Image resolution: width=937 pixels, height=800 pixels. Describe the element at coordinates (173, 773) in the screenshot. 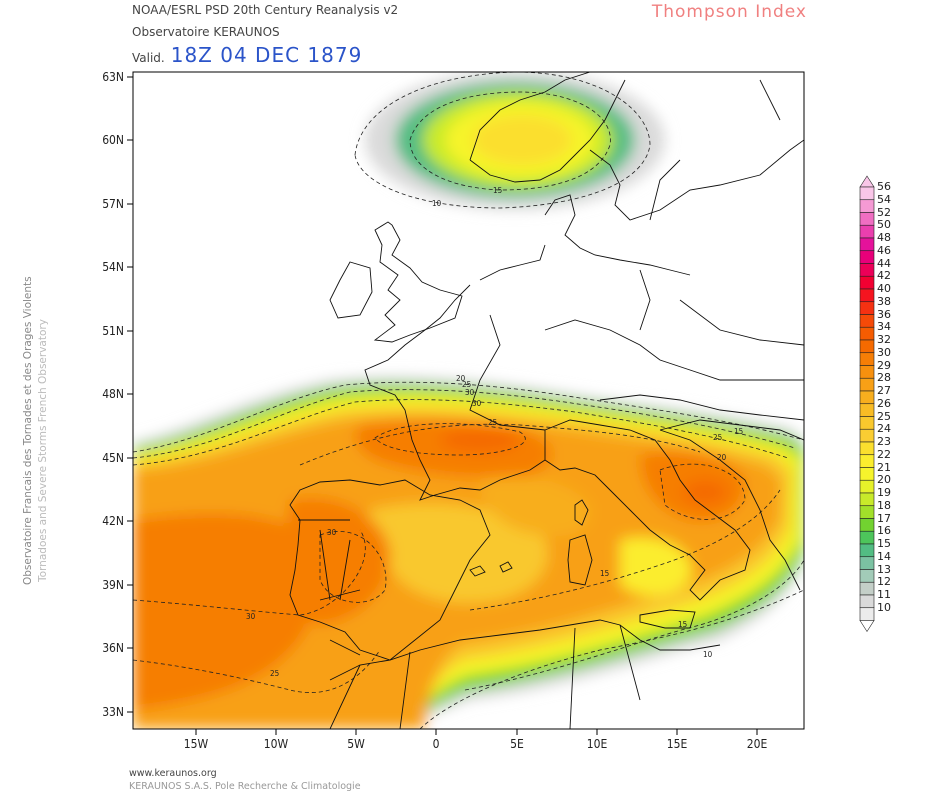

I see `footer-url: www.keraunos.org` at that location.